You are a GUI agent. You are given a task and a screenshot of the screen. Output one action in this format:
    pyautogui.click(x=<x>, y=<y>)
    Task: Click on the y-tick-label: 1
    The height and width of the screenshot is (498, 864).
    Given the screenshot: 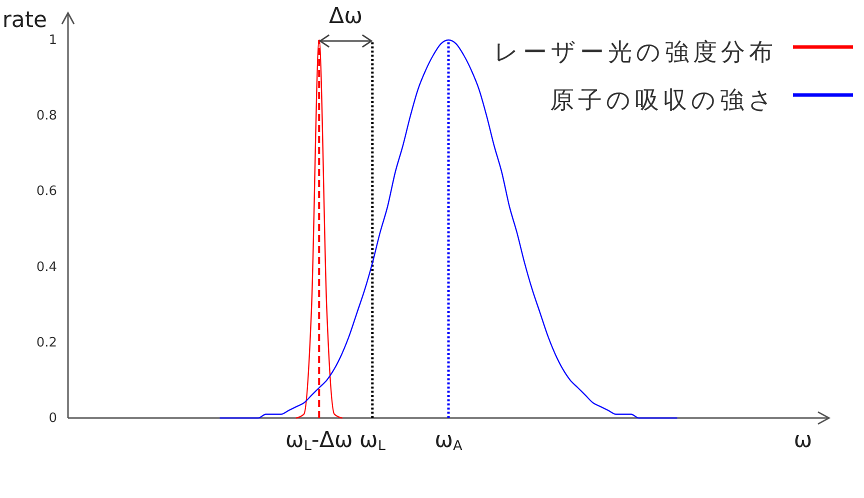 What is the action you would take?
    pyautogui.click(x=52, y=40)
    